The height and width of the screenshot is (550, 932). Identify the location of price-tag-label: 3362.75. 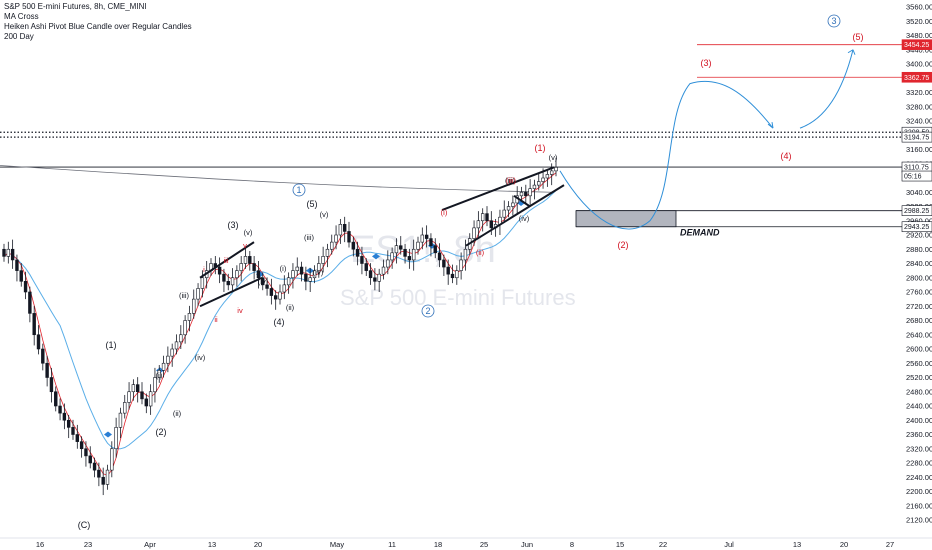
(916, 78).